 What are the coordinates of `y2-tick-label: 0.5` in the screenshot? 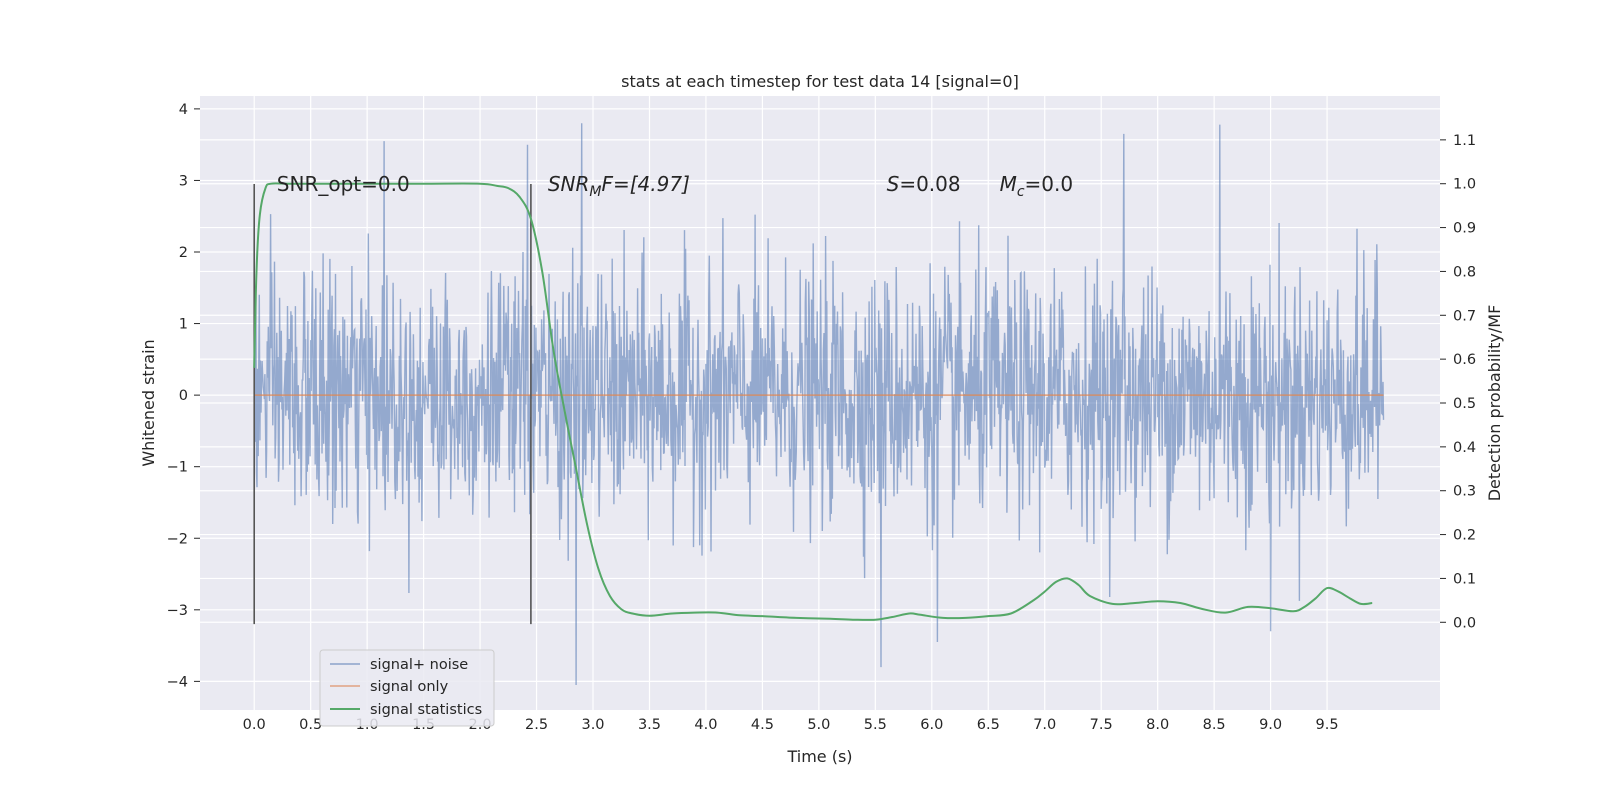 It's located at (1464, 404).